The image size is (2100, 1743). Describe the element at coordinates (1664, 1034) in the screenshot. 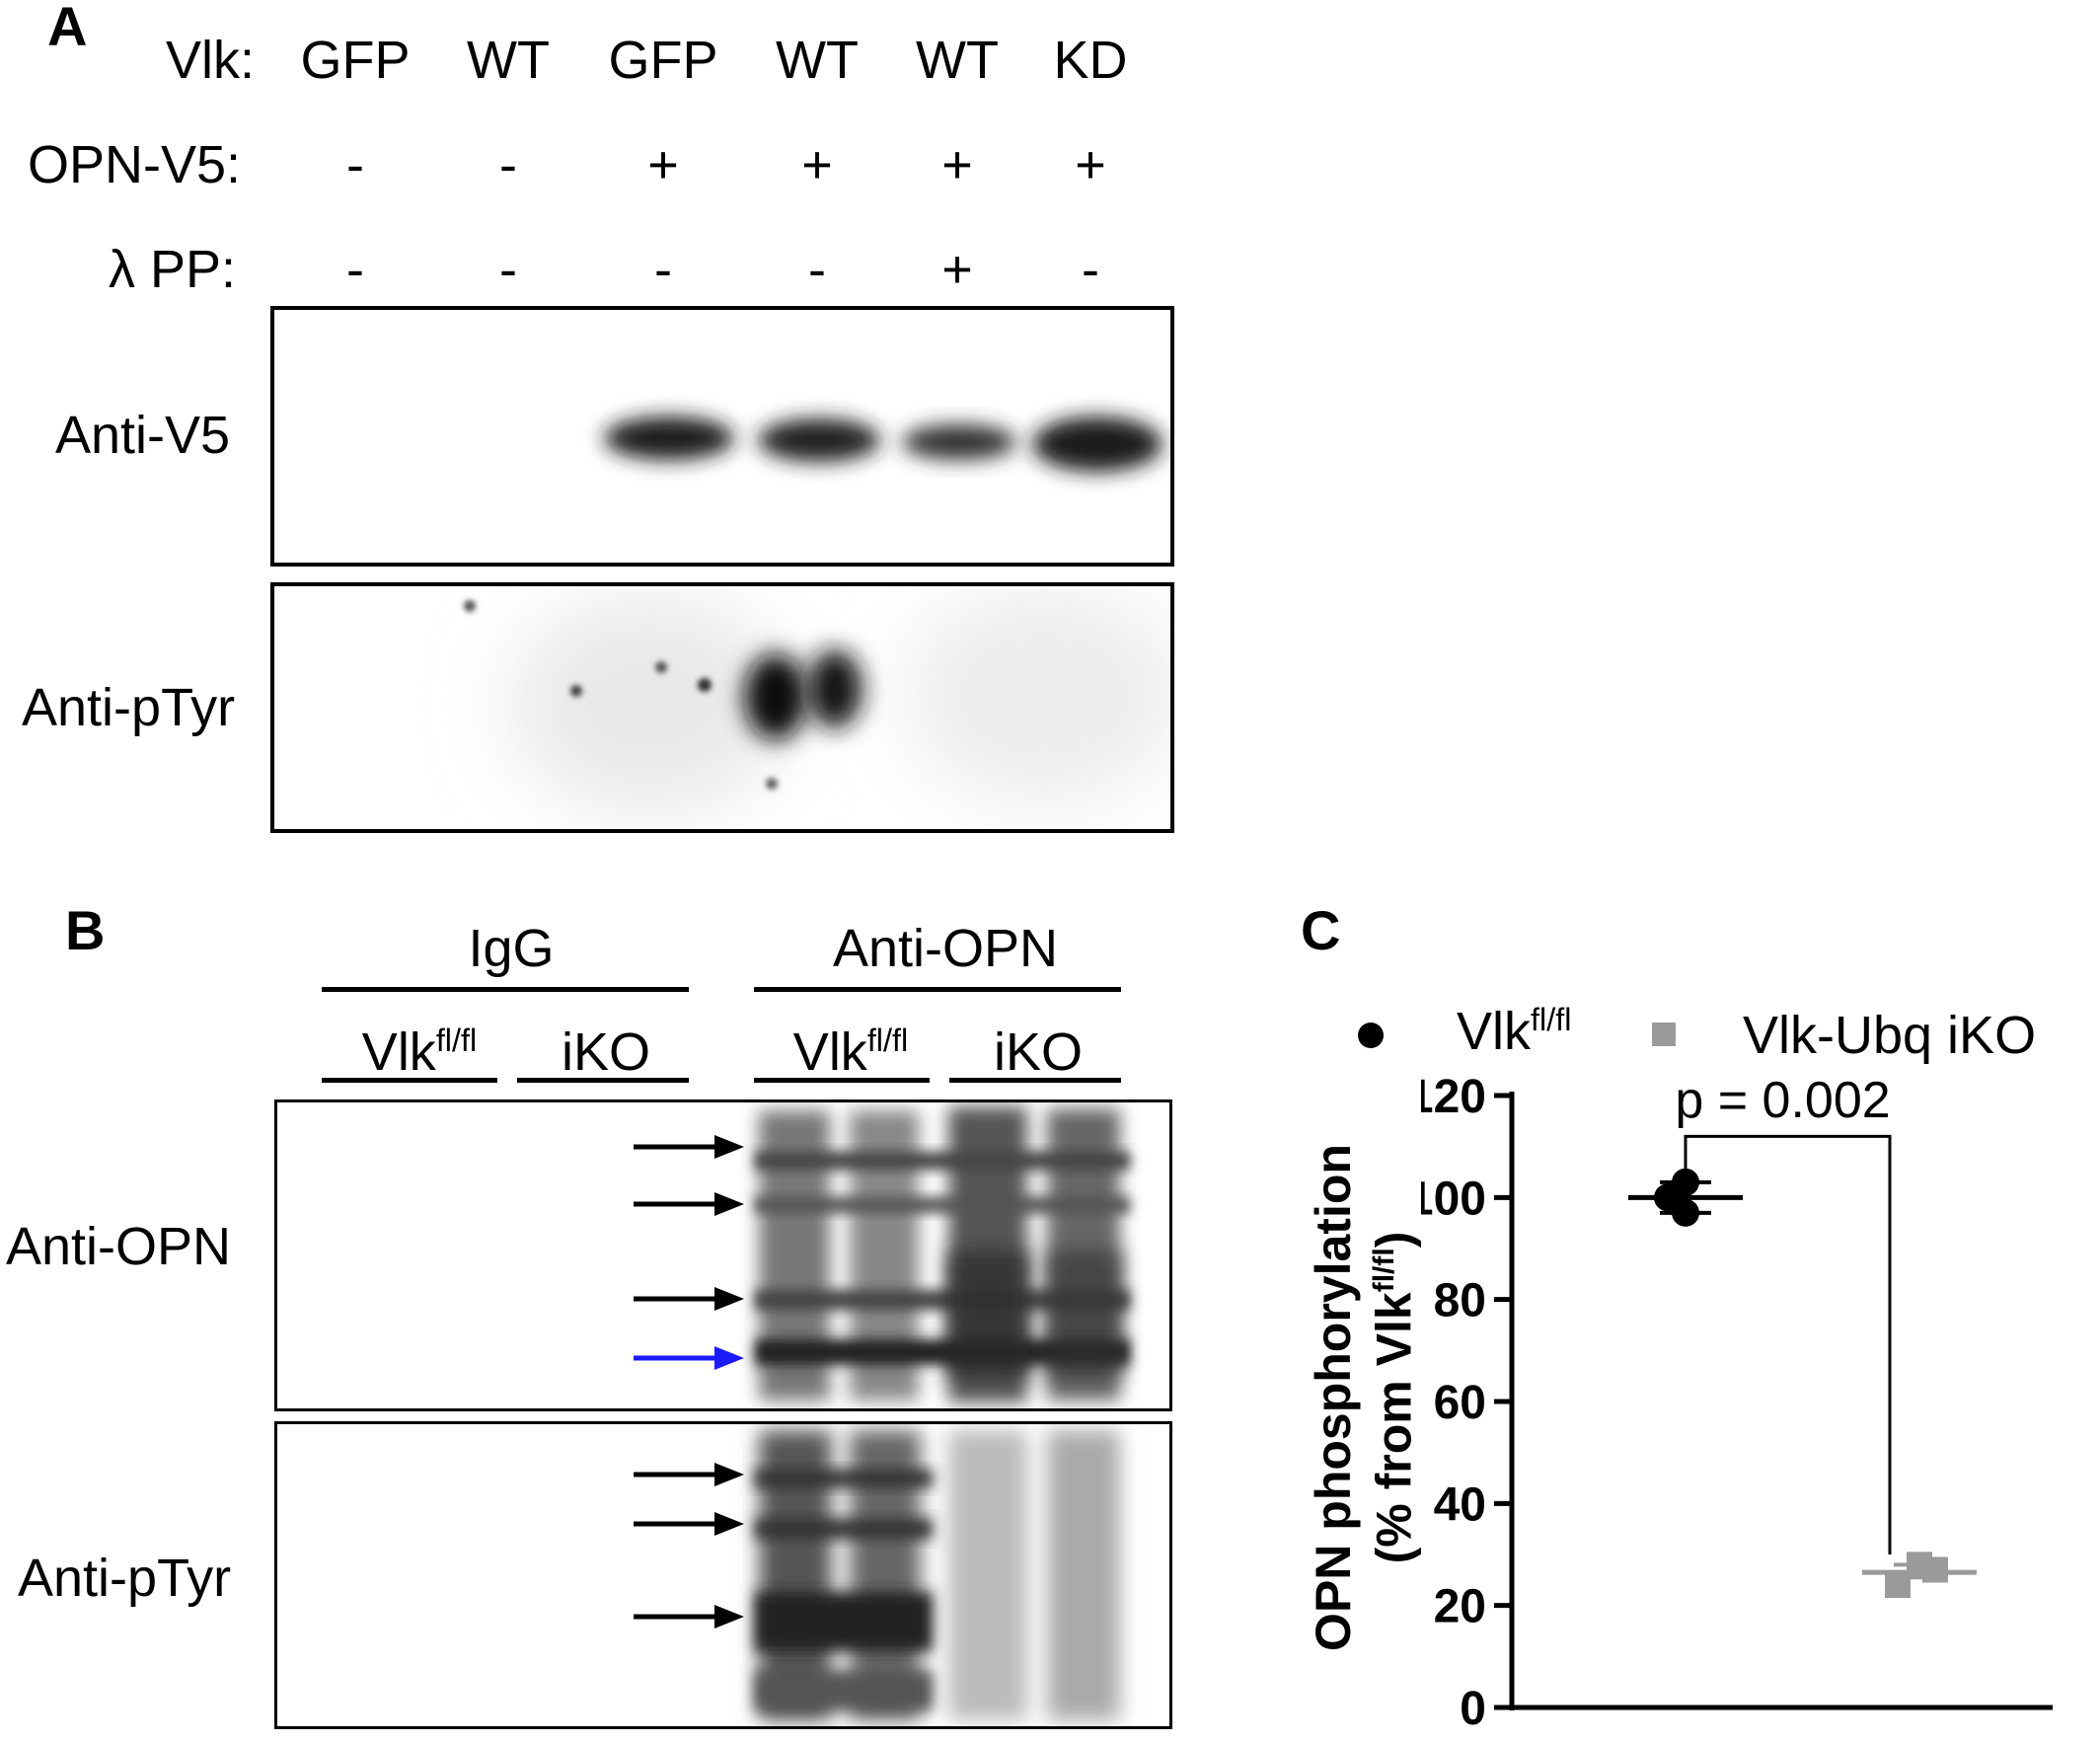

I see `legend-square-icon` at that location.